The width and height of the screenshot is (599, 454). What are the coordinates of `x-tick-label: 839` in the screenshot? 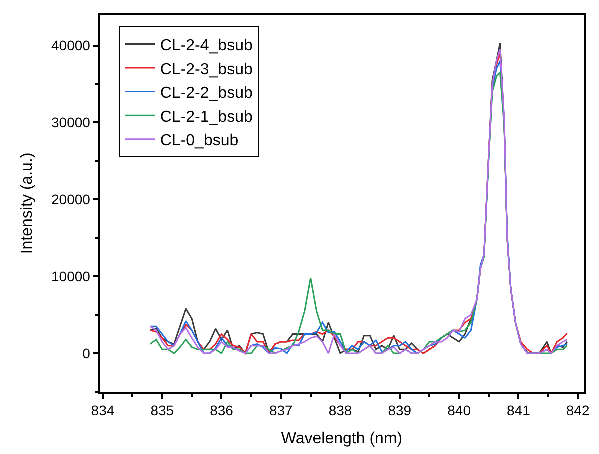 It's located at (400, 410).